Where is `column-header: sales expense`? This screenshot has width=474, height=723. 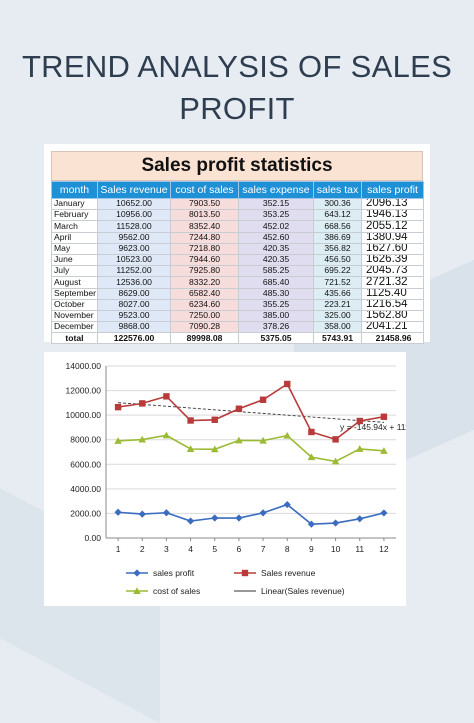 column-header: sales expense is located at coordinates (276, 190).